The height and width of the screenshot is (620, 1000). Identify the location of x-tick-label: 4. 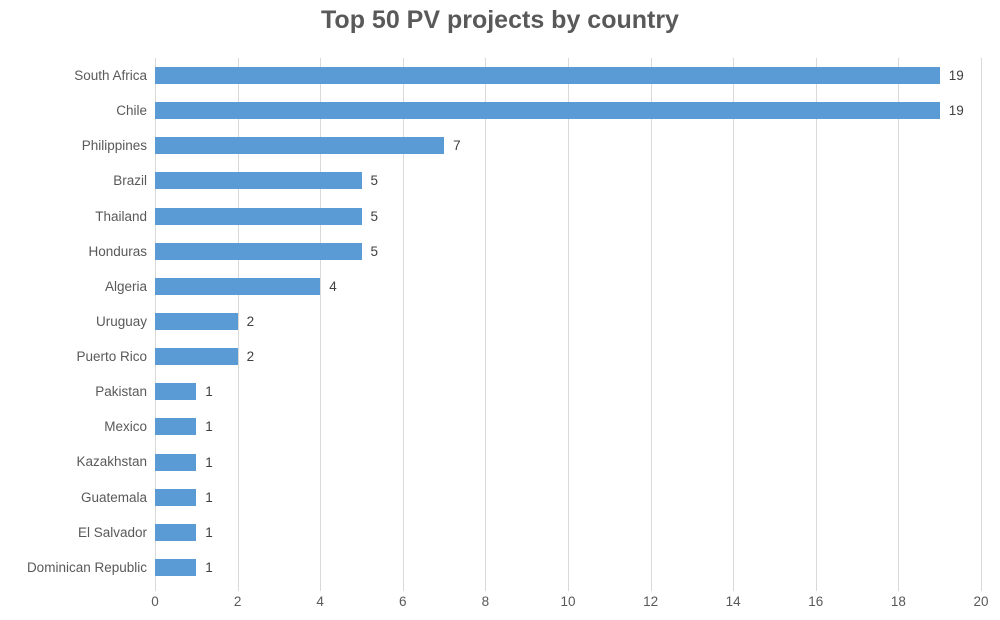
(320, 601).